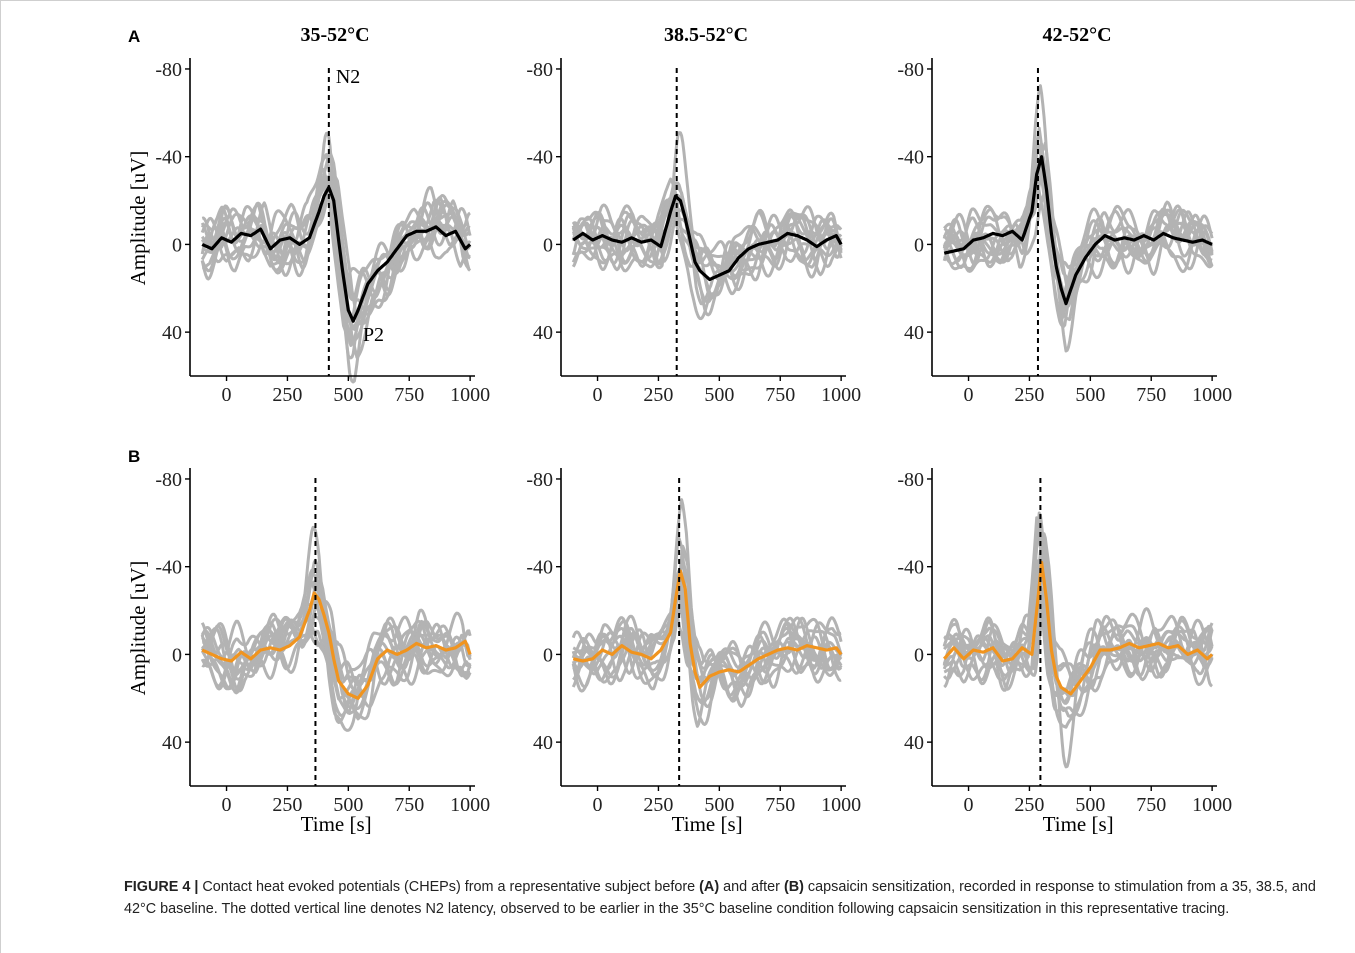 The width and height of the screenshot is (1355, 953). Describe the element at coordinates (348, 77) in the screenshot. I see `annotation-n2: N2` at that location.